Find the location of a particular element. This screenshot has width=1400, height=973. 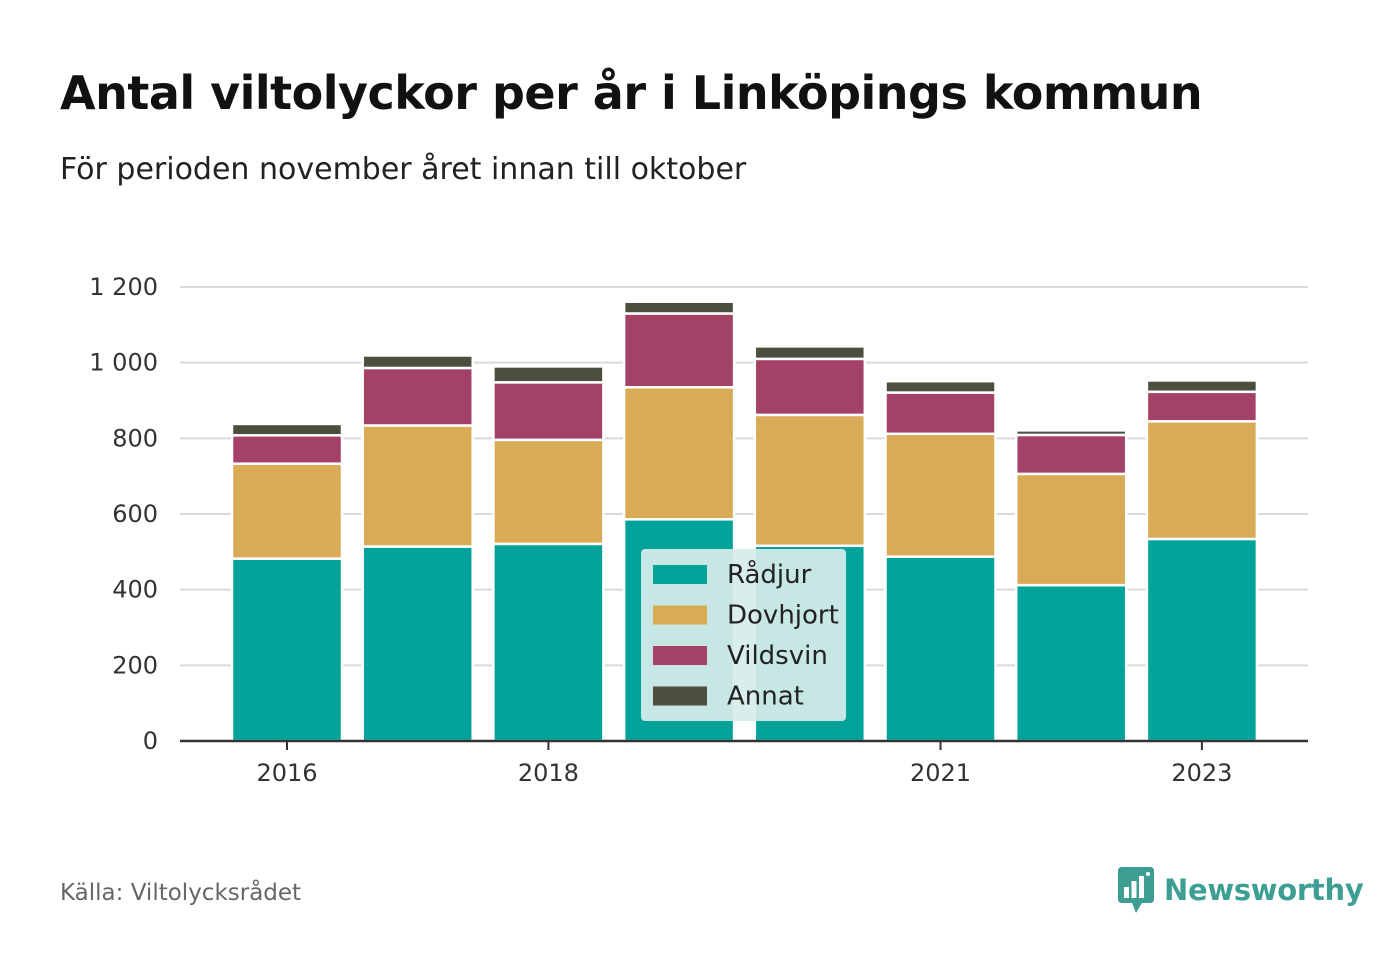

legend-label: Rådjur is located at coordinates (769, 574).